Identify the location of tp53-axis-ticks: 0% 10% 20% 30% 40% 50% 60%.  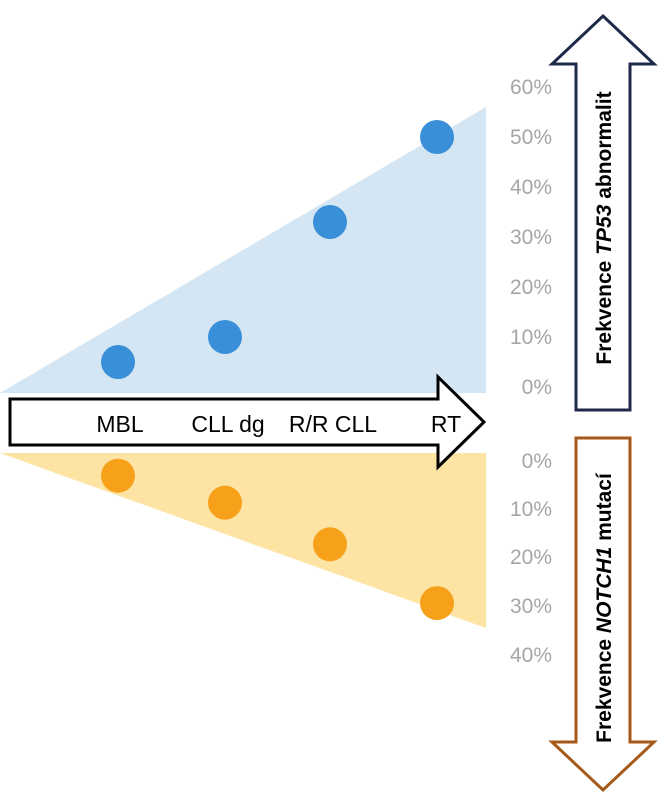
(531, 237).